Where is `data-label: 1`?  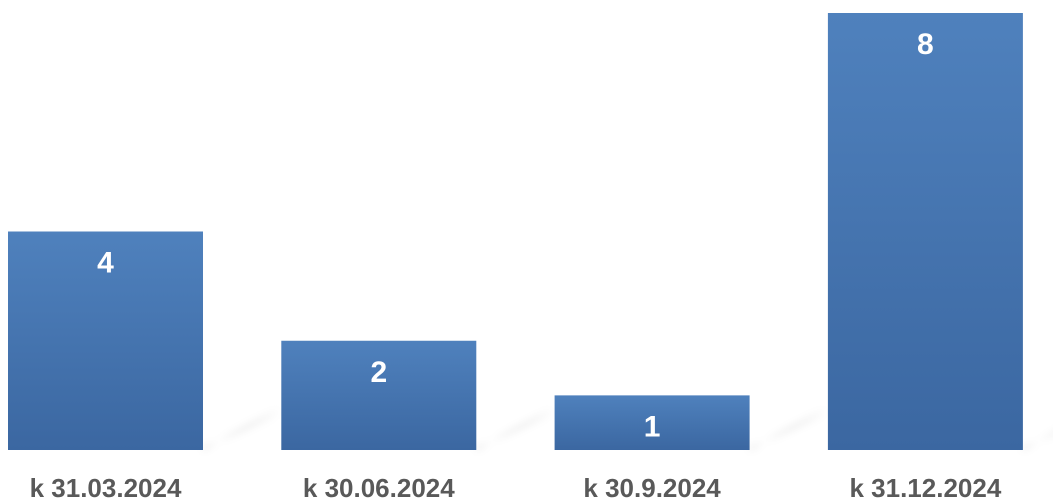 data-label: 1 is located at coordinates (652, 426).